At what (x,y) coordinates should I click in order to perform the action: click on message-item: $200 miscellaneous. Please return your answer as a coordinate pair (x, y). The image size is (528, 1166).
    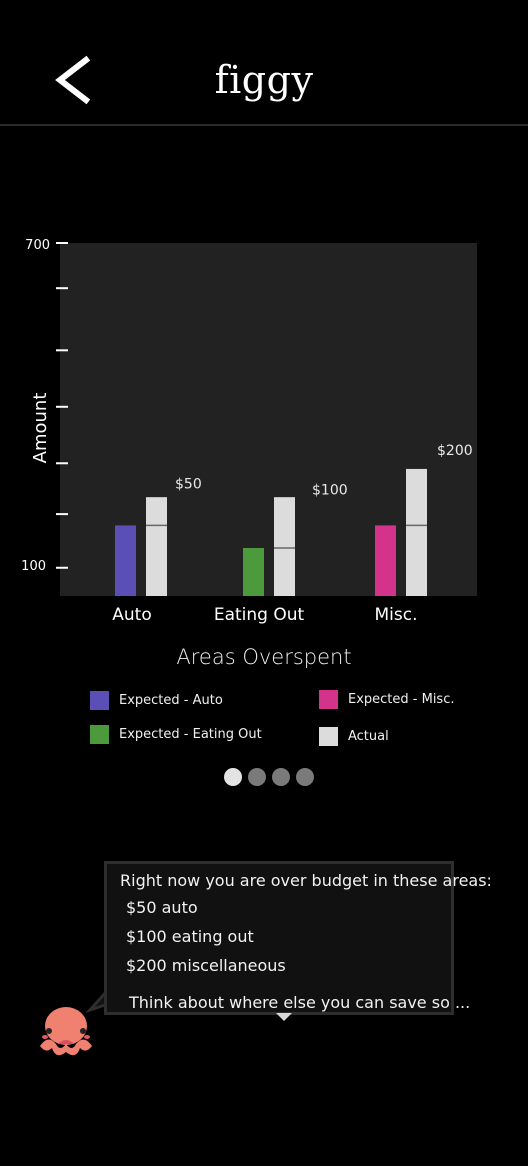
    Looking at the image, I should click on (206, 965).